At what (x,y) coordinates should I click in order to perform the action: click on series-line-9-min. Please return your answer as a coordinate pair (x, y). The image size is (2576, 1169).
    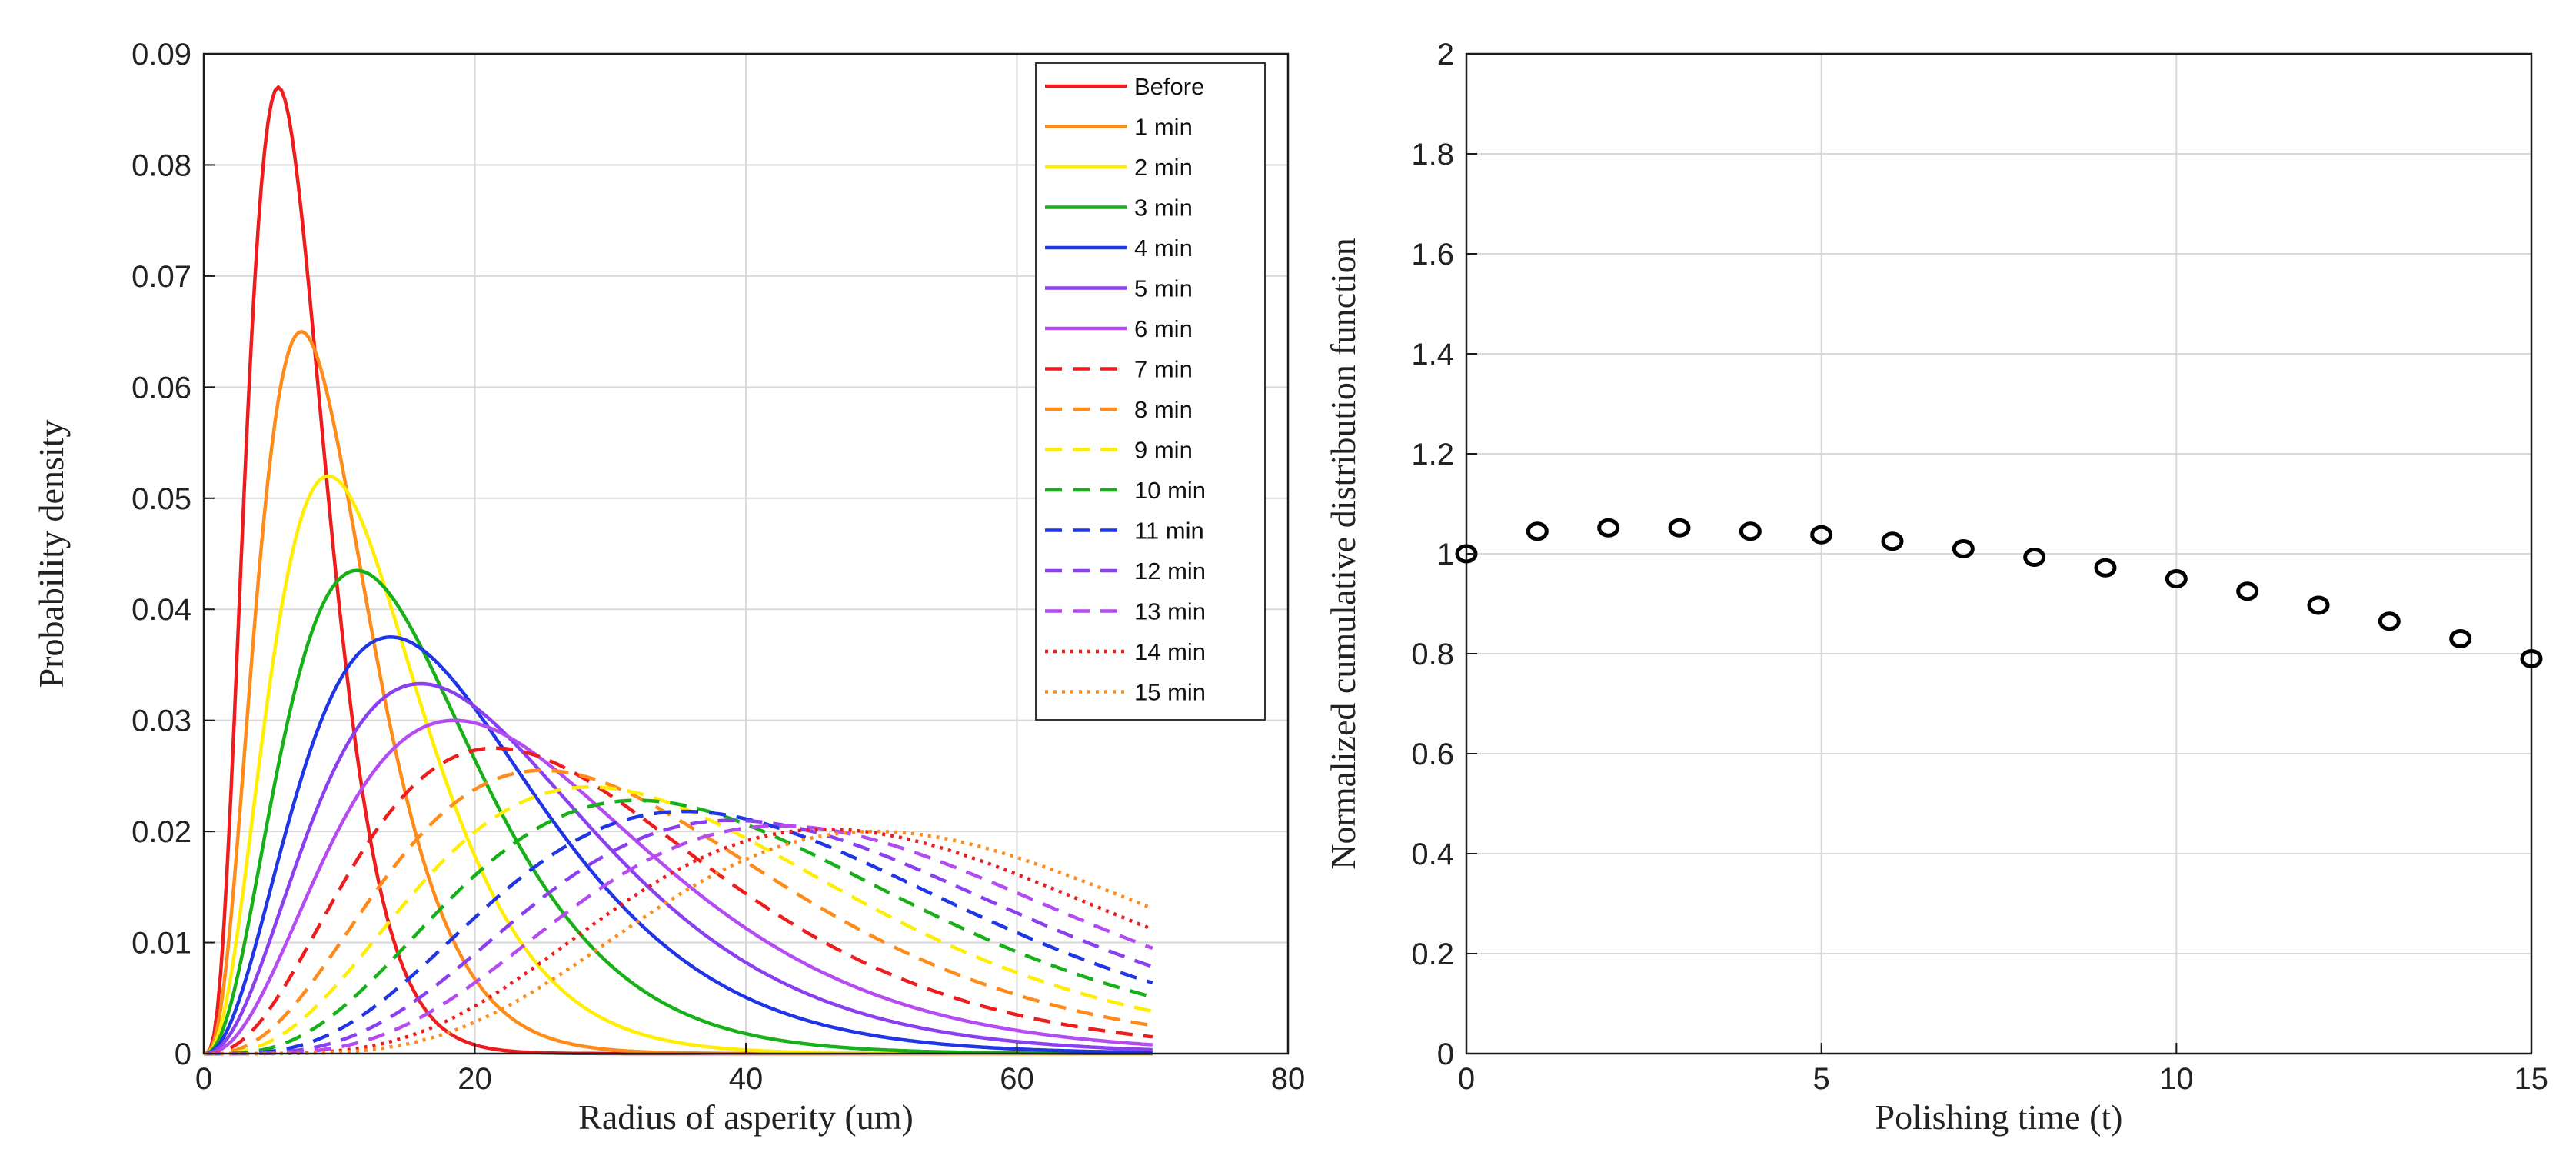
    Looking at the image, I should click on (678, 920).